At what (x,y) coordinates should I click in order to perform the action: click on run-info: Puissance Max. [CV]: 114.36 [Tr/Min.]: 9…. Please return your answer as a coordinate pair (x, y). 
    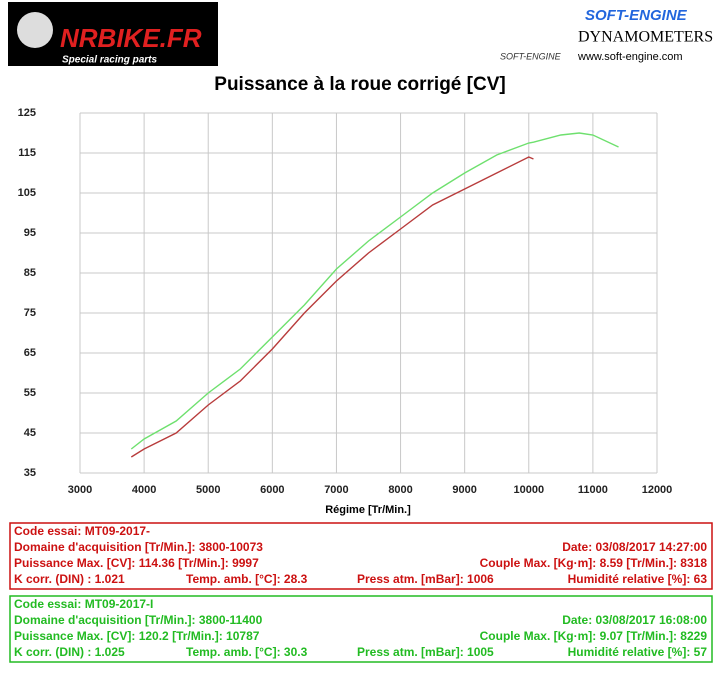
    Looking at the image, I should click on (136, 563).